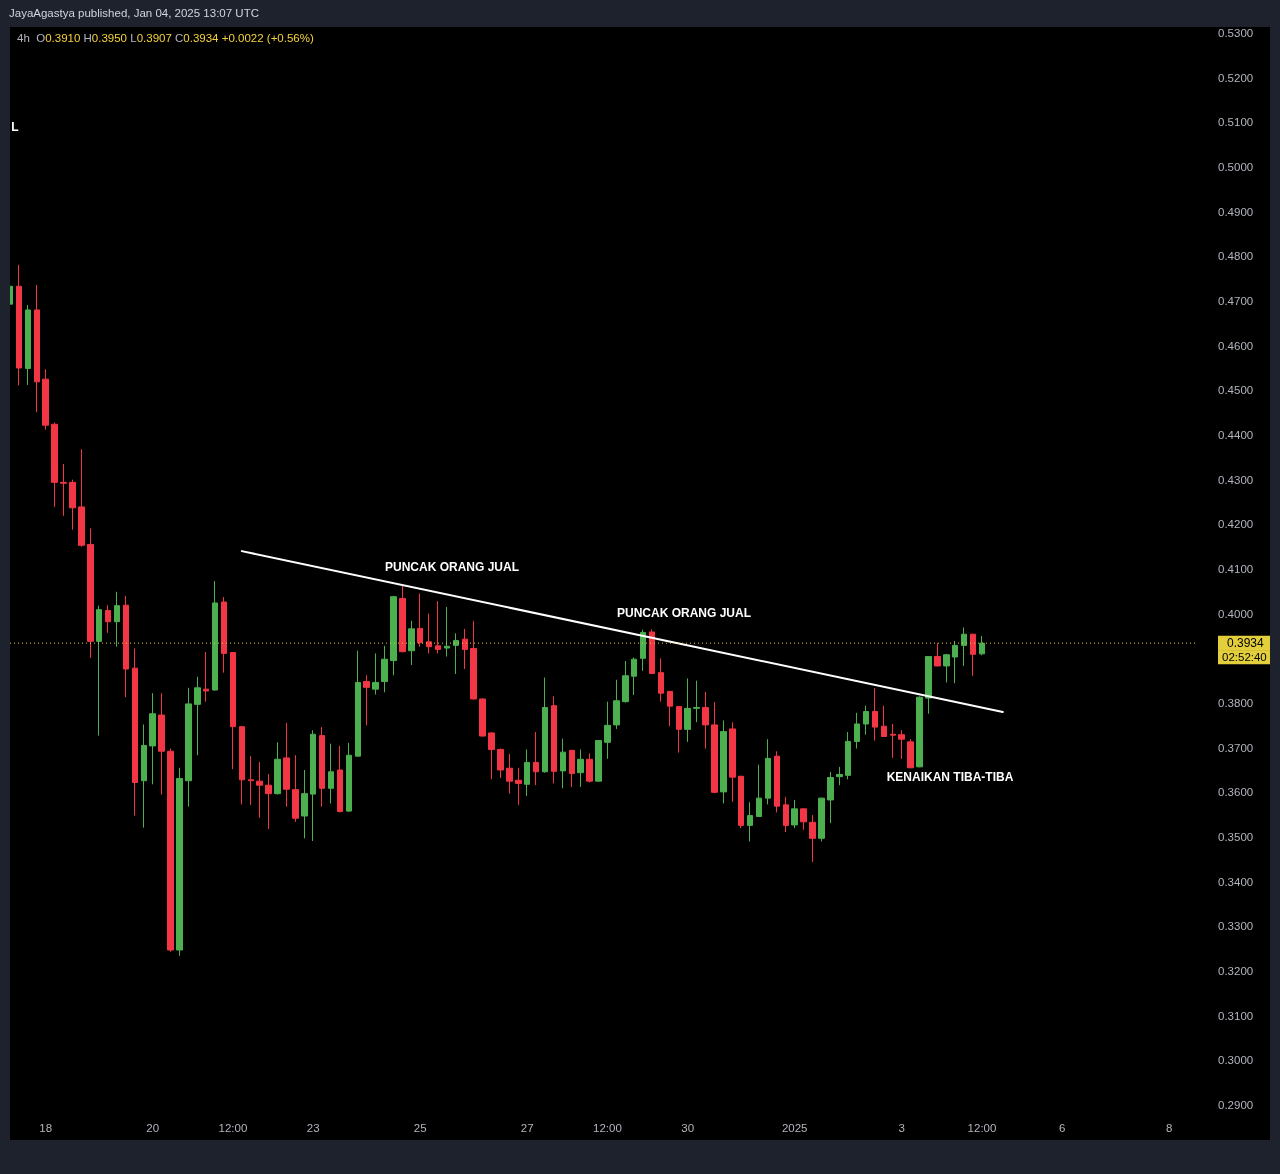 Image resolution: width=1280 pixels, height=1174 pixels. What do you see at coordinates (23, 38) in the screenshot?
I see `chart-title: 4h` at bounding box center [23, 38].